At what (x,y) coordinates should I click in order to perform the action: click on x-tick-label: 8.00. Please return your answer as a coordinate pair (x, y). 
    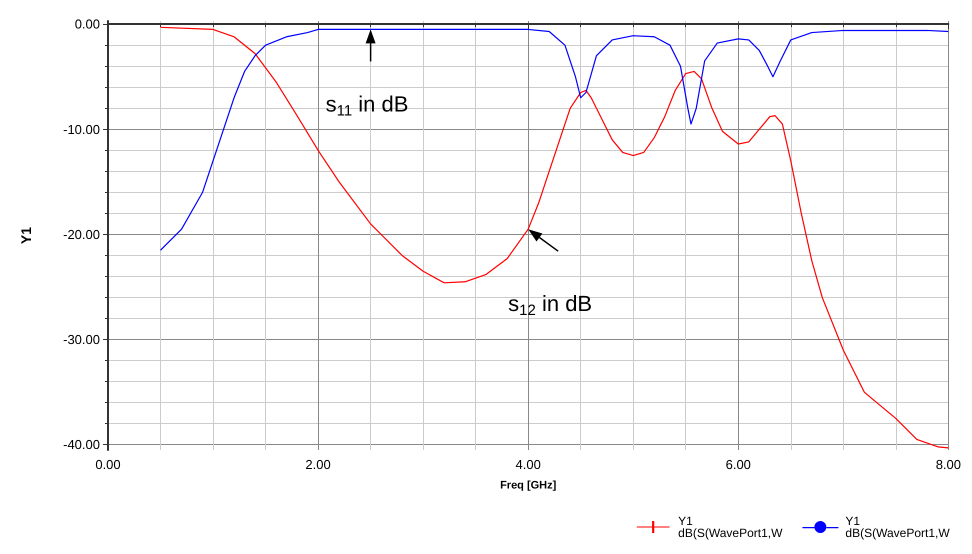
    Looking at the image, I should click on (949, 464).